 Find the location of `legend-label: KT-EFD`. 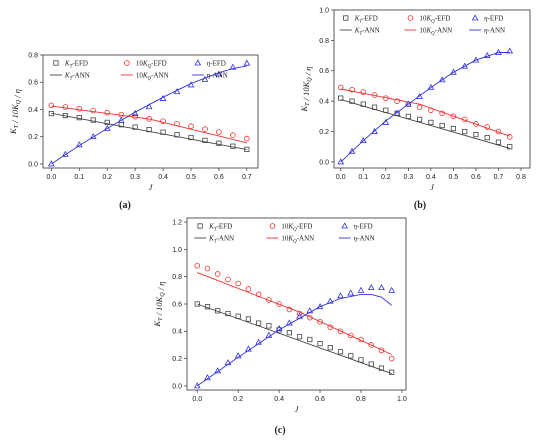

legend-label: KT-EFD is located at coordinates (220, 228).